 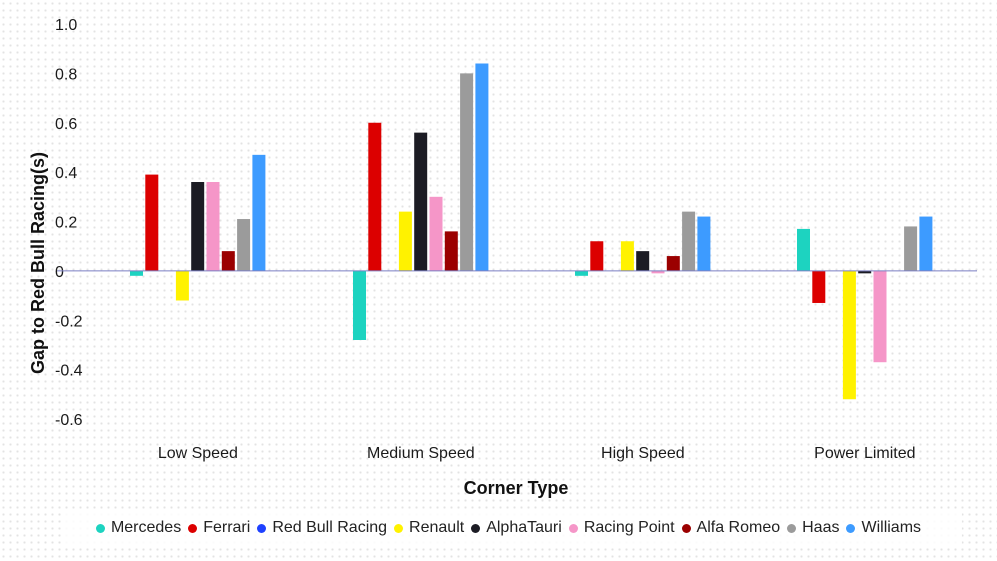 What do you see at coordinates (437, 527) in the screenshot?
I see `legend-label: Renault` at bounding box center [437, 527].